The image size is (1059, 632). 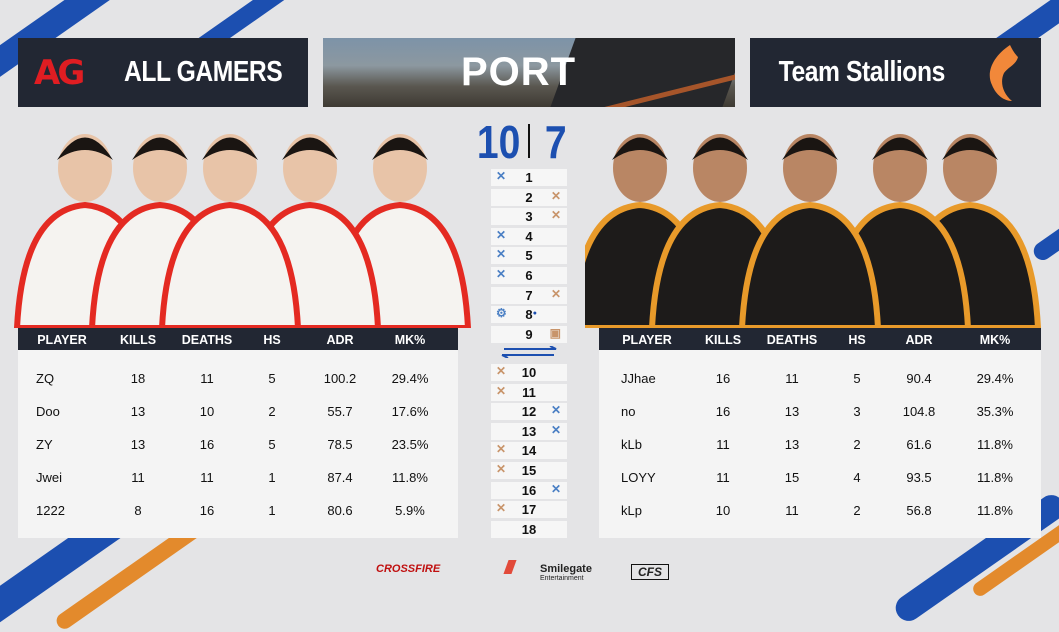 What do you see at coordinates (340, 378) in the screenshot?
I see `cell-adr: 100.2` at bounding box center [340, 378].